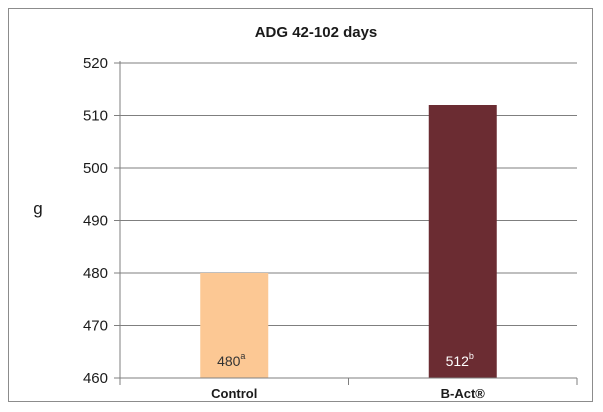 Image resolution: width=603 pixels, height=412 pixels. Describe the element at coordinates (37, 208) in the screenshot. I see `y-axis-label: g` at that location.